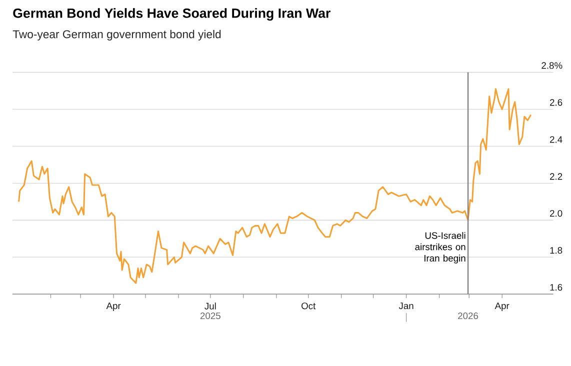  What do you see at coordinates (171, 14) in the screenshot?
I see `chart-title: German Bond Yields Have Soared During Iran War` at bounding box center [171, 14].